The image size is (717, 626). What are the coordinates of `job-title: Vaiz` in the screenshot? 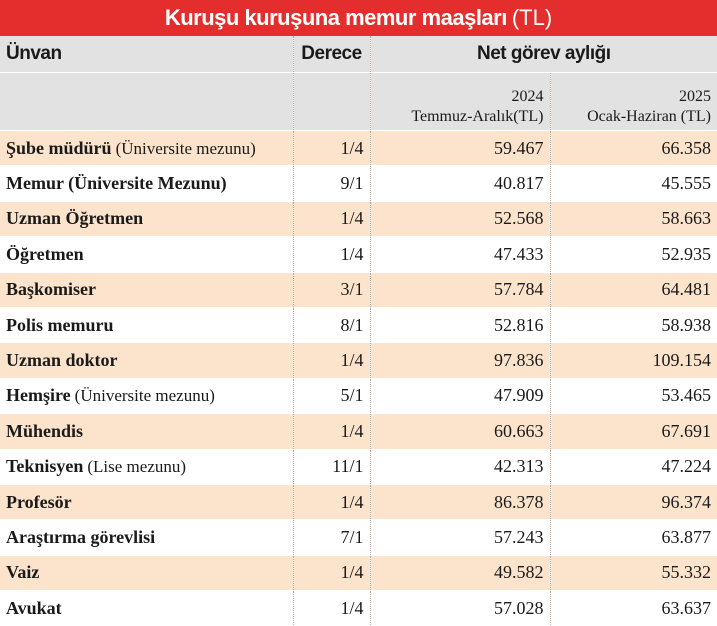 It's located at (23, 572).